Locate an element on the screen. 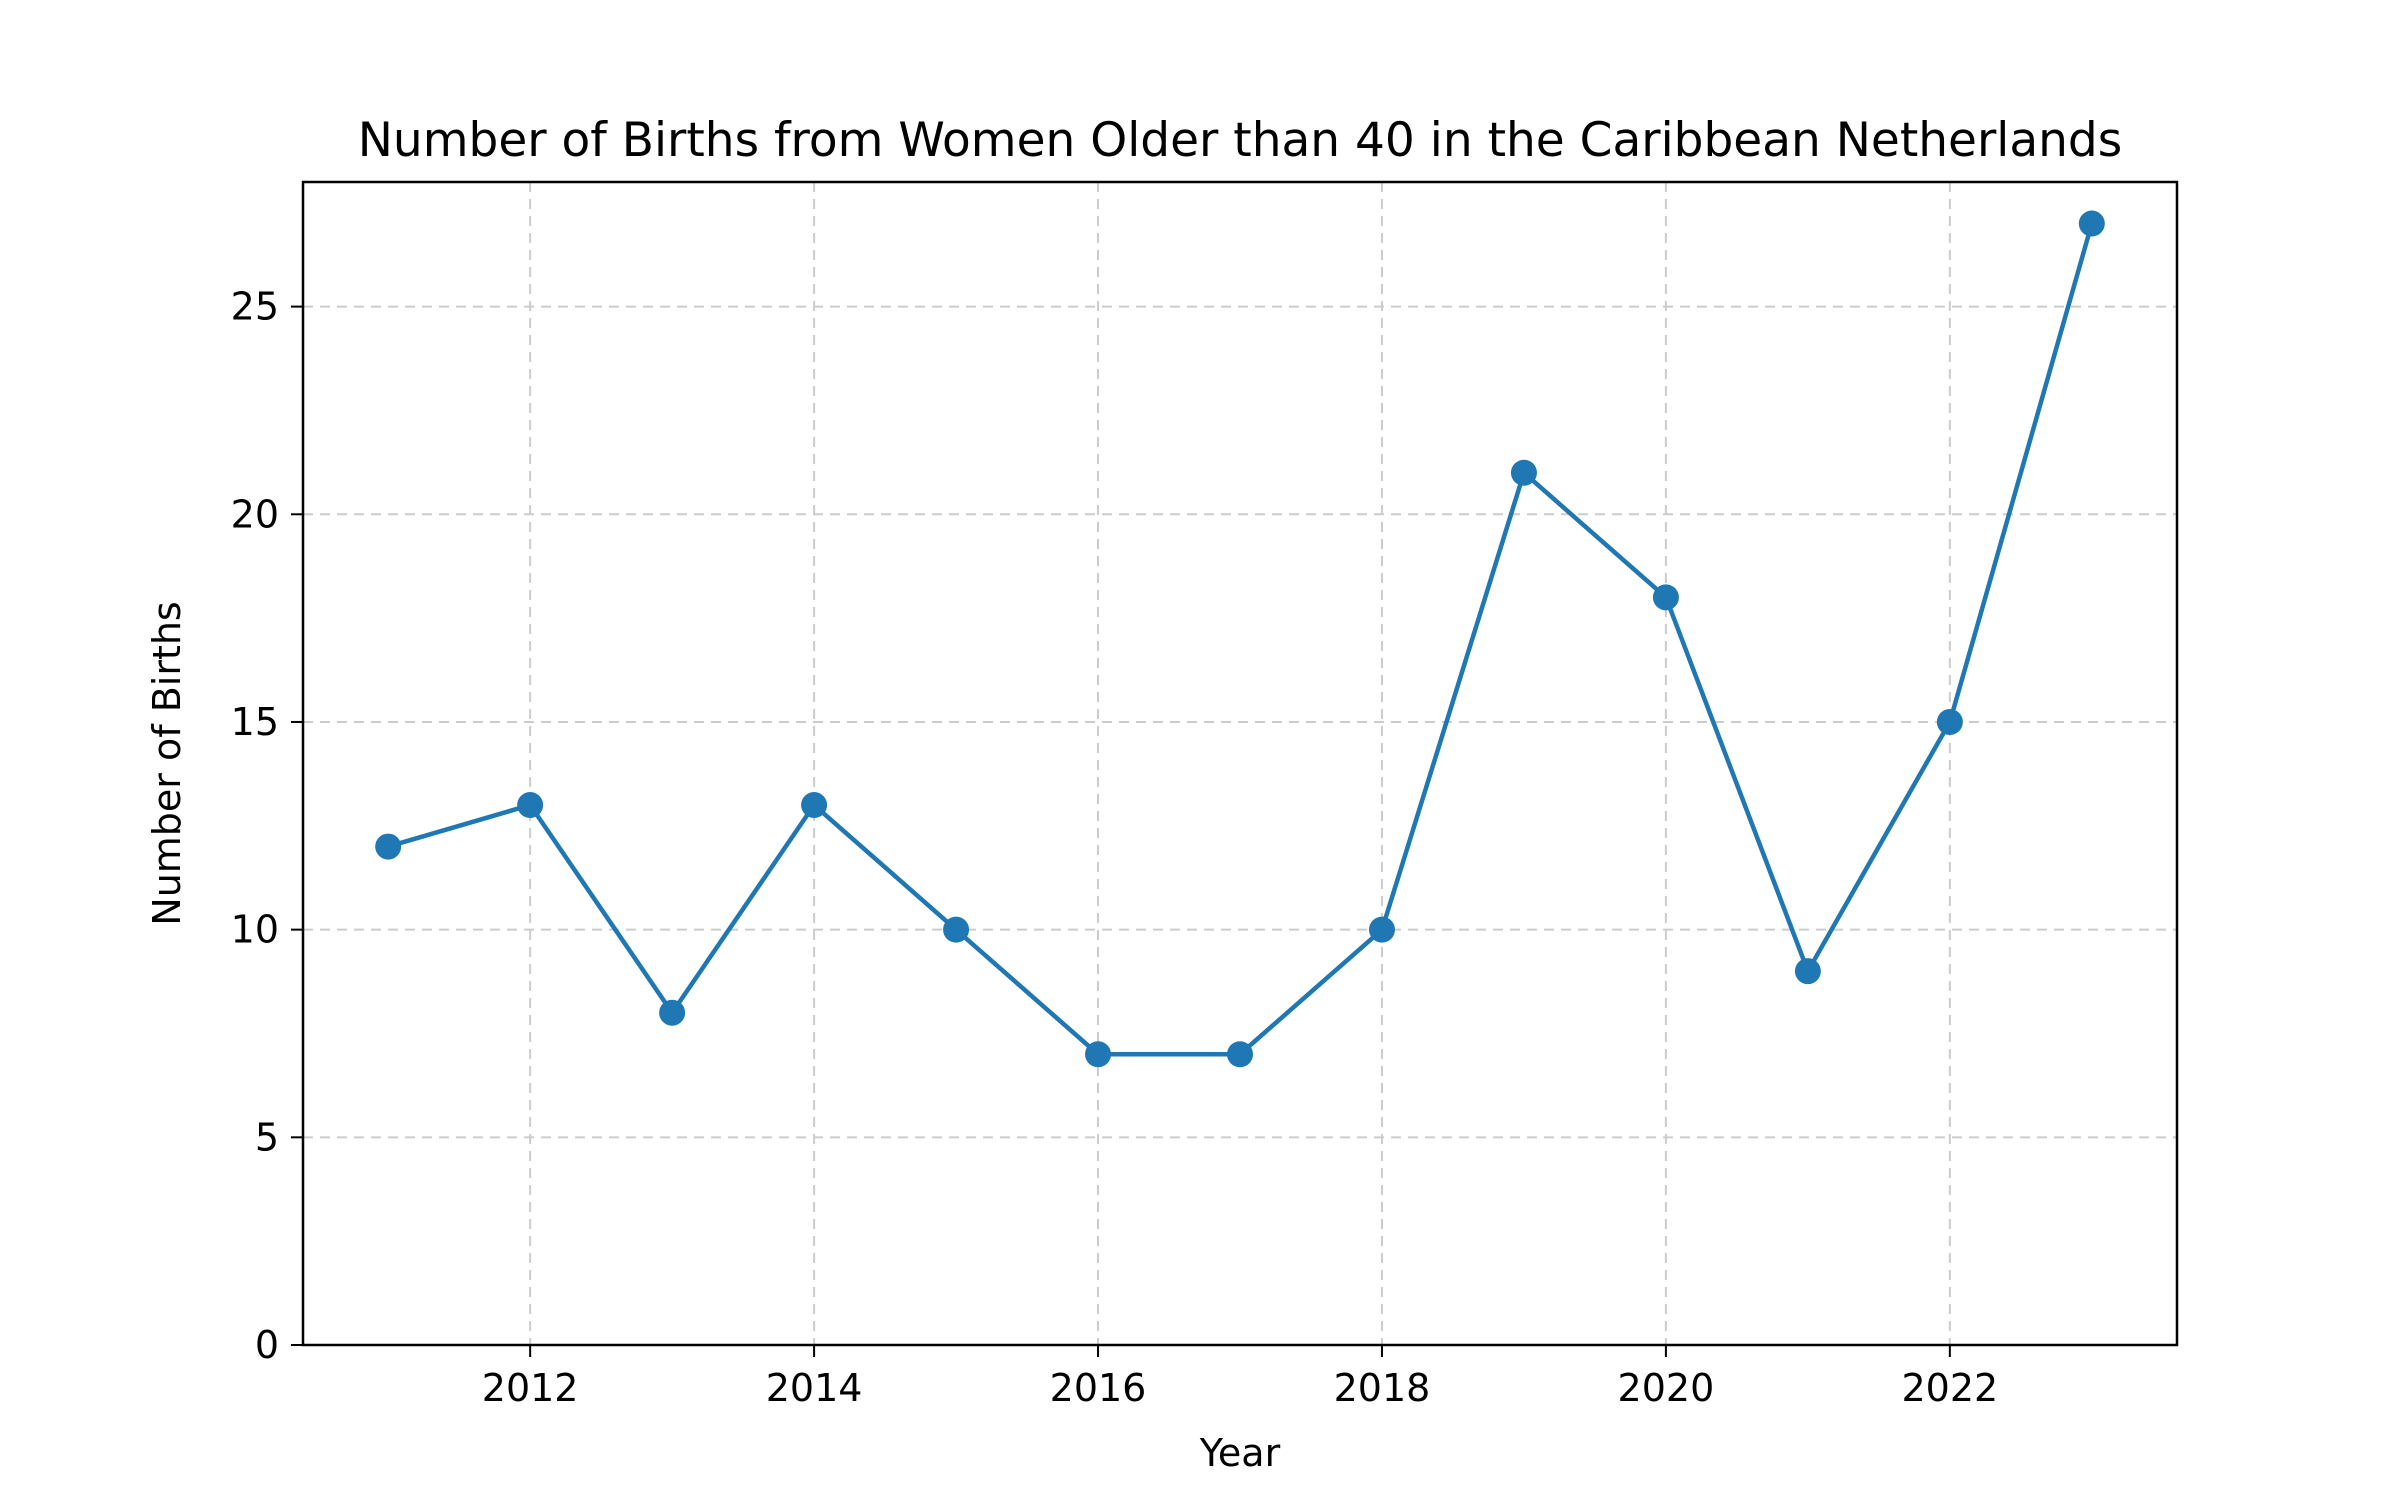 The height and width of the screenshot is (1500, 2400). x-tick-label: 2012 is located at coordinates (530, 1388).